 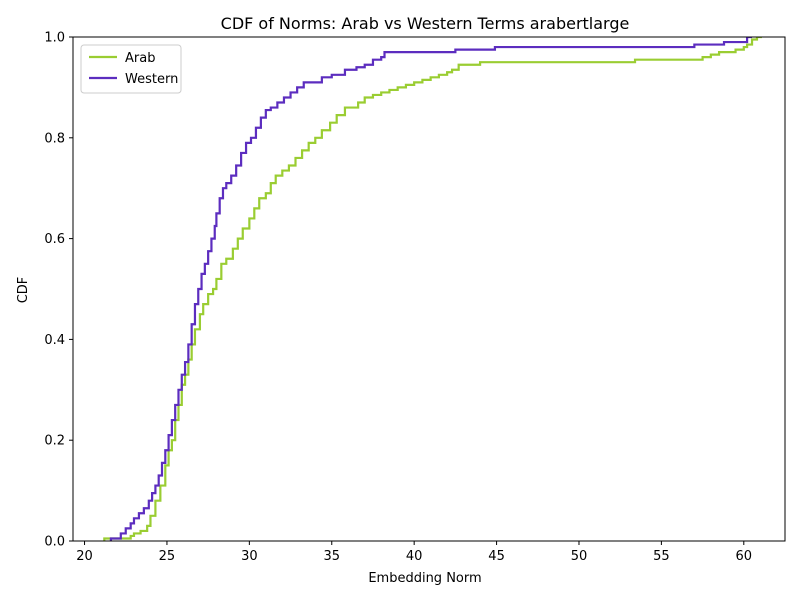 I want to click on x-tick-label: 60, so click(x=744, y=556).